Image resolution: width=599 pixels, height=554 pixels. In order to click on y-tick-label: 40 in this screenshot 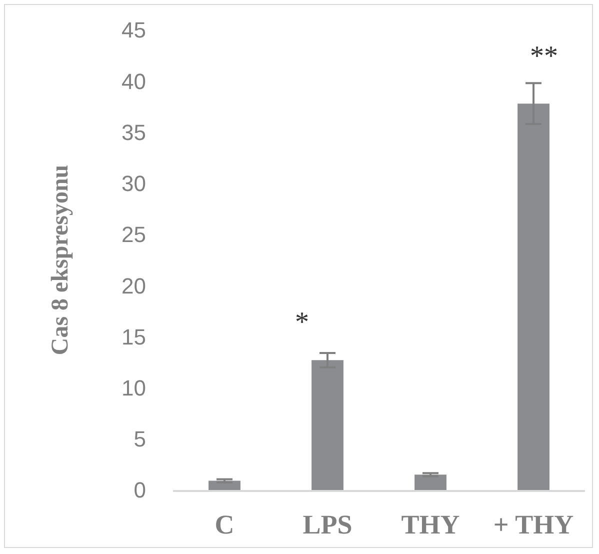, I will do `click(134, 81)`.